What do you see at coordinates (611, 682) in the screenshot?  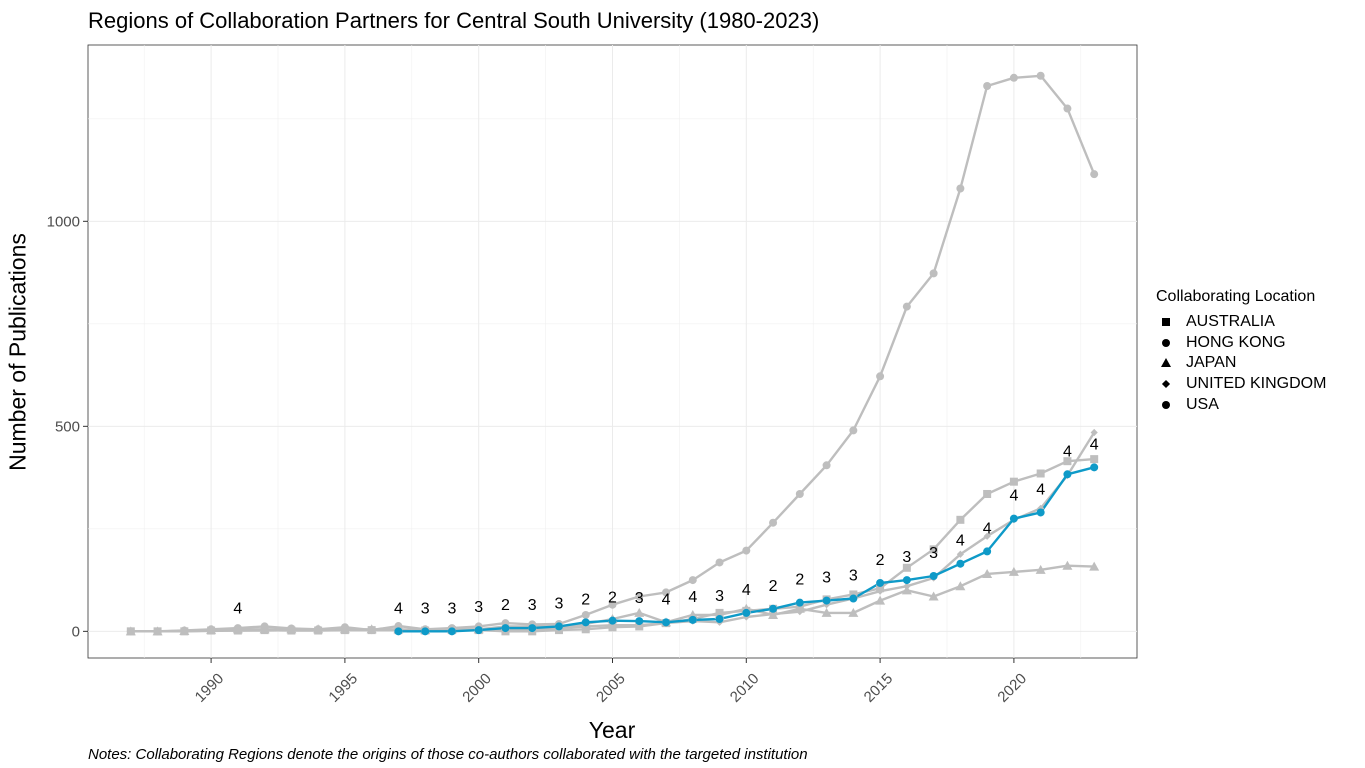 I see `x-axis: 1990 1995 2000 2005 2010 2015 2020` at bounding box center [611, 682].